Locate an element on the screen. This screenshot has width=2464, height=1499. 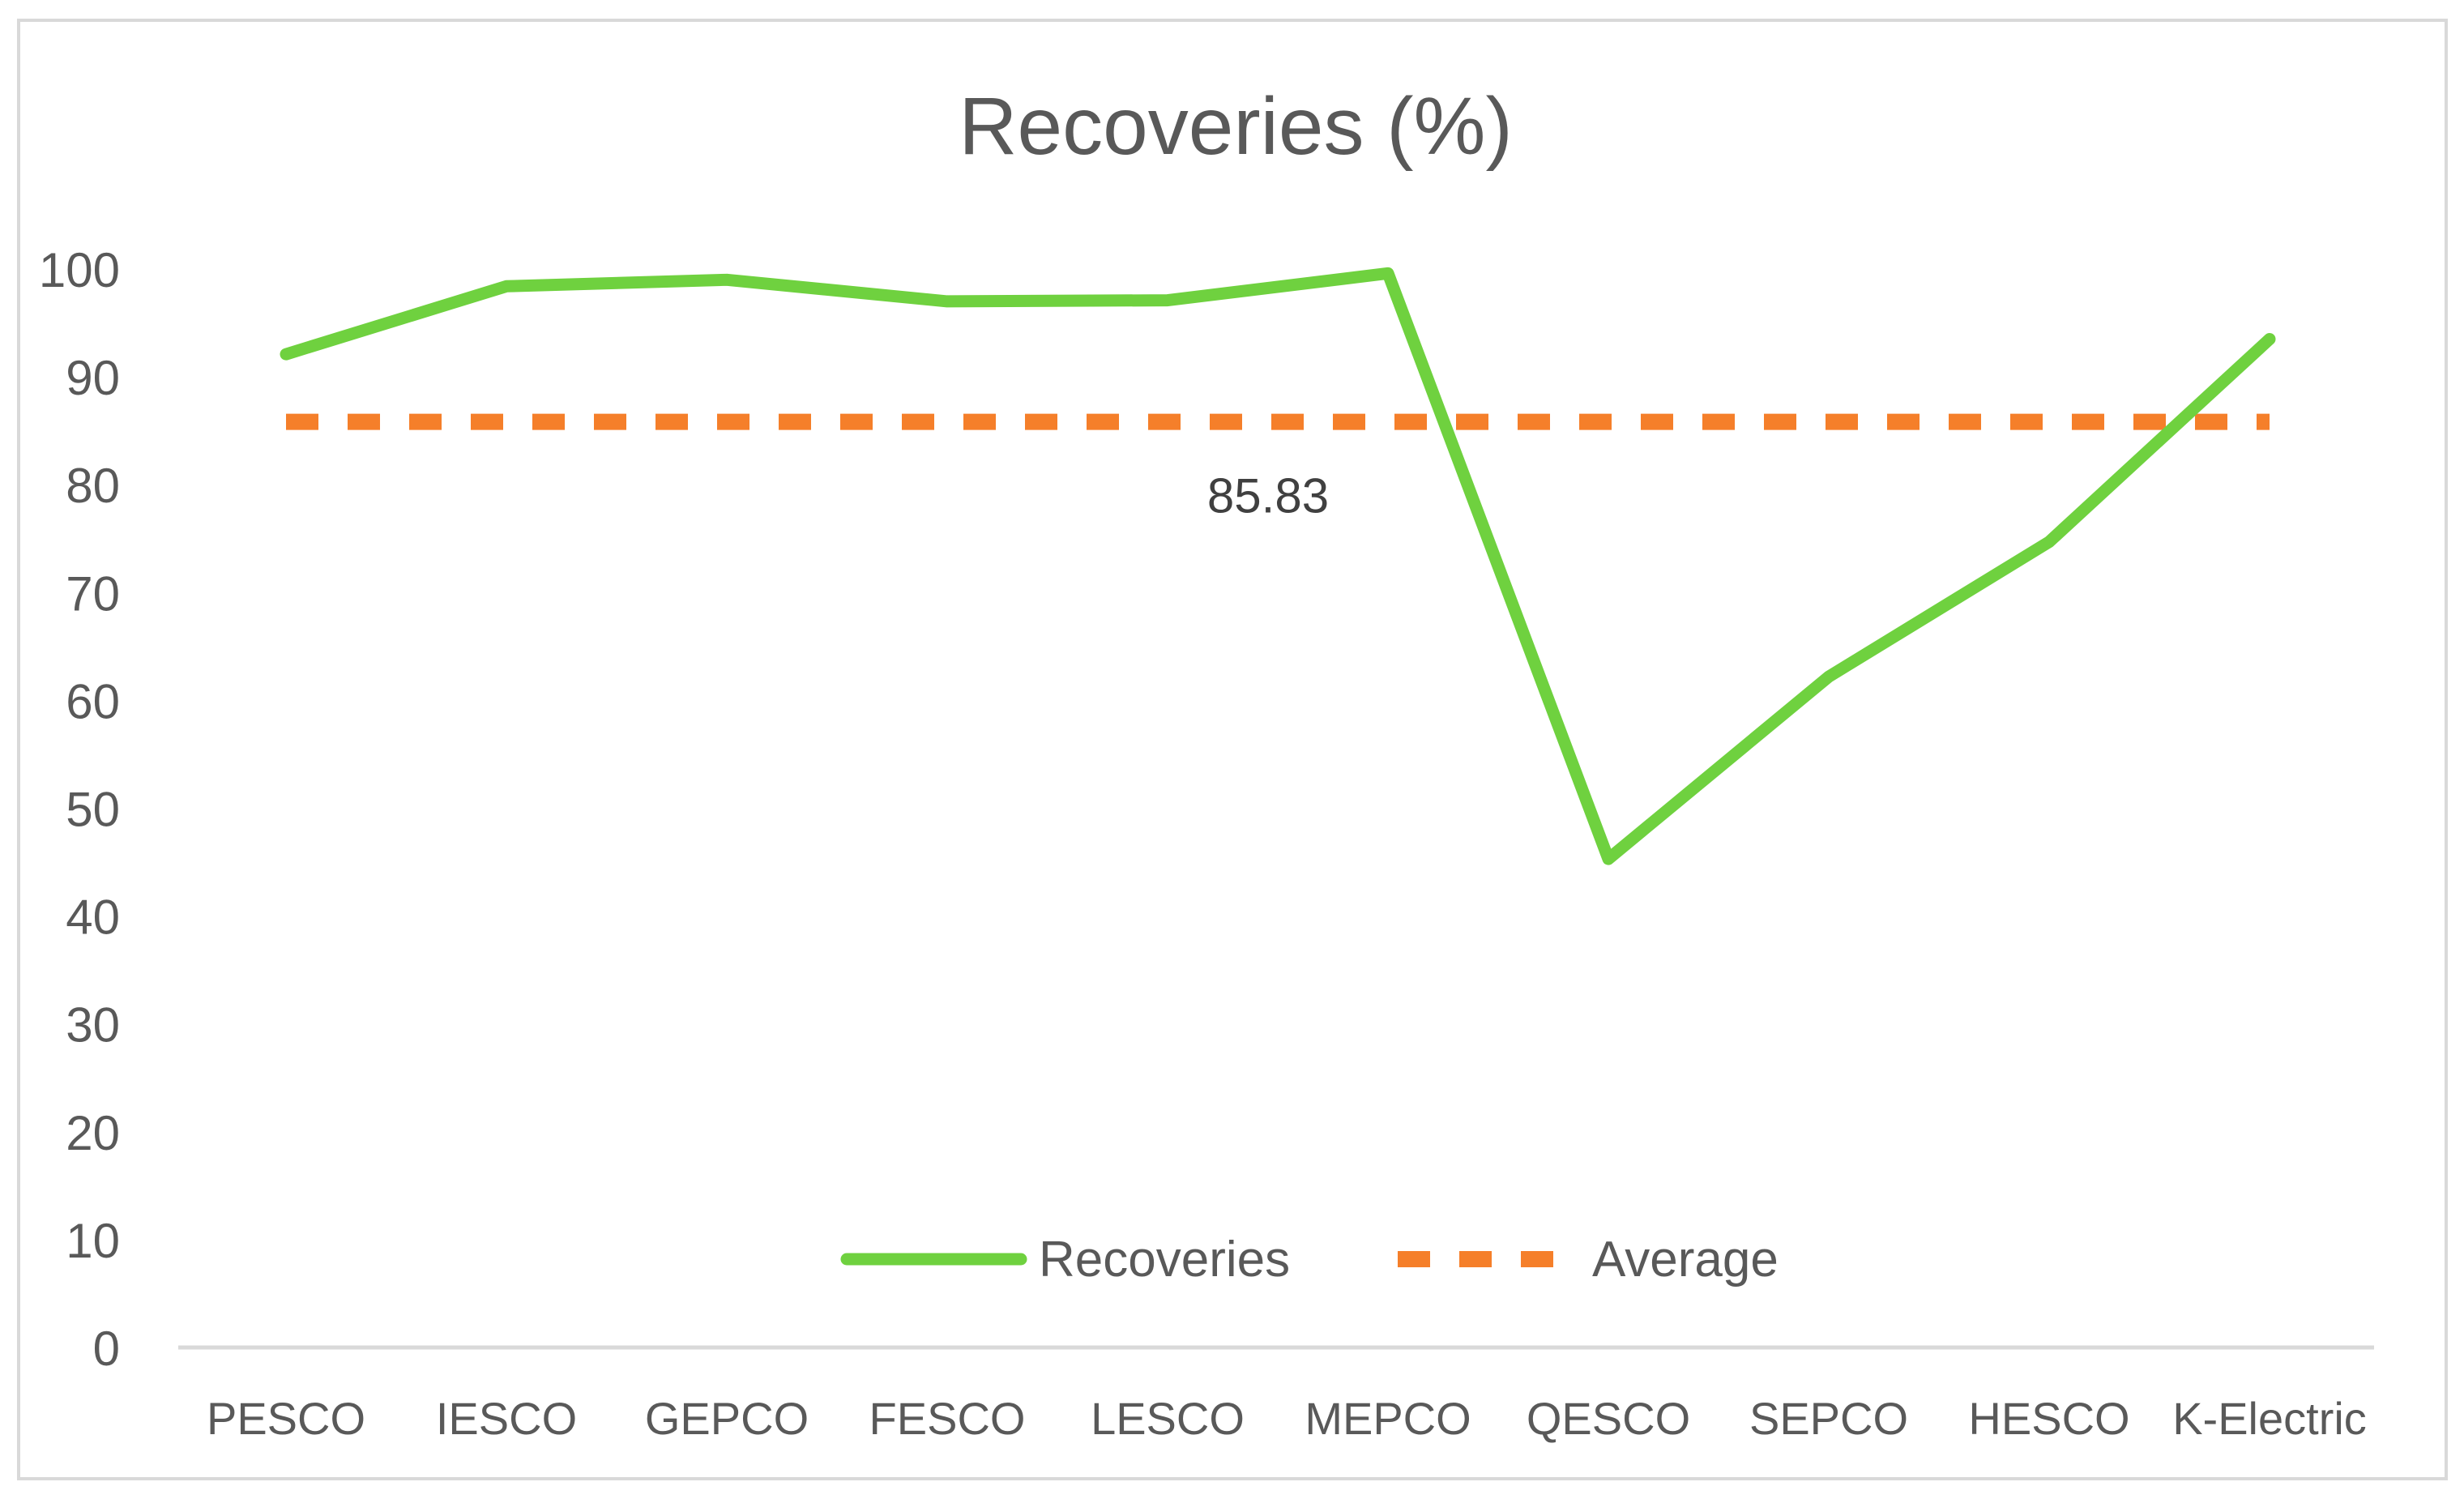
x-tick-label-mepco: MEPCO is located at coordinates (1388, 1419).